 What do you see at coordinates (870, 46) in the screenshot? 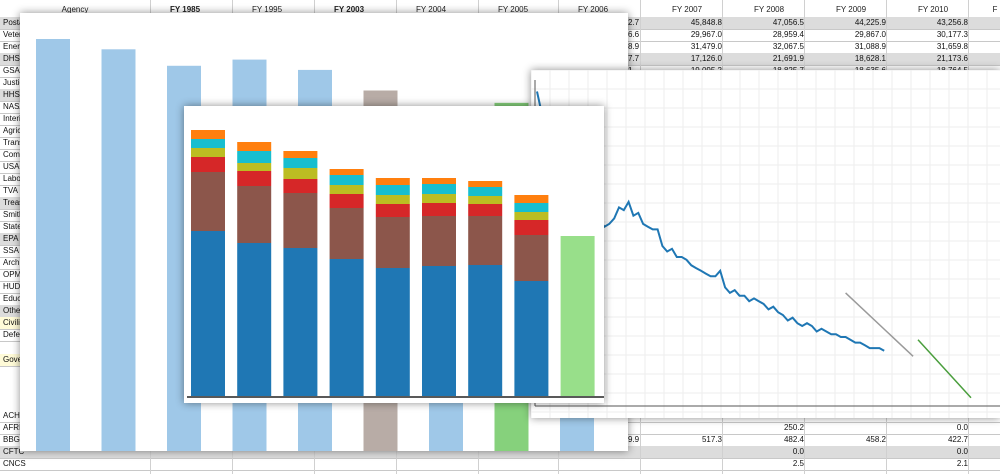
I see `cell-fy2009: 31,088.9` at bounding box center [870, 46].